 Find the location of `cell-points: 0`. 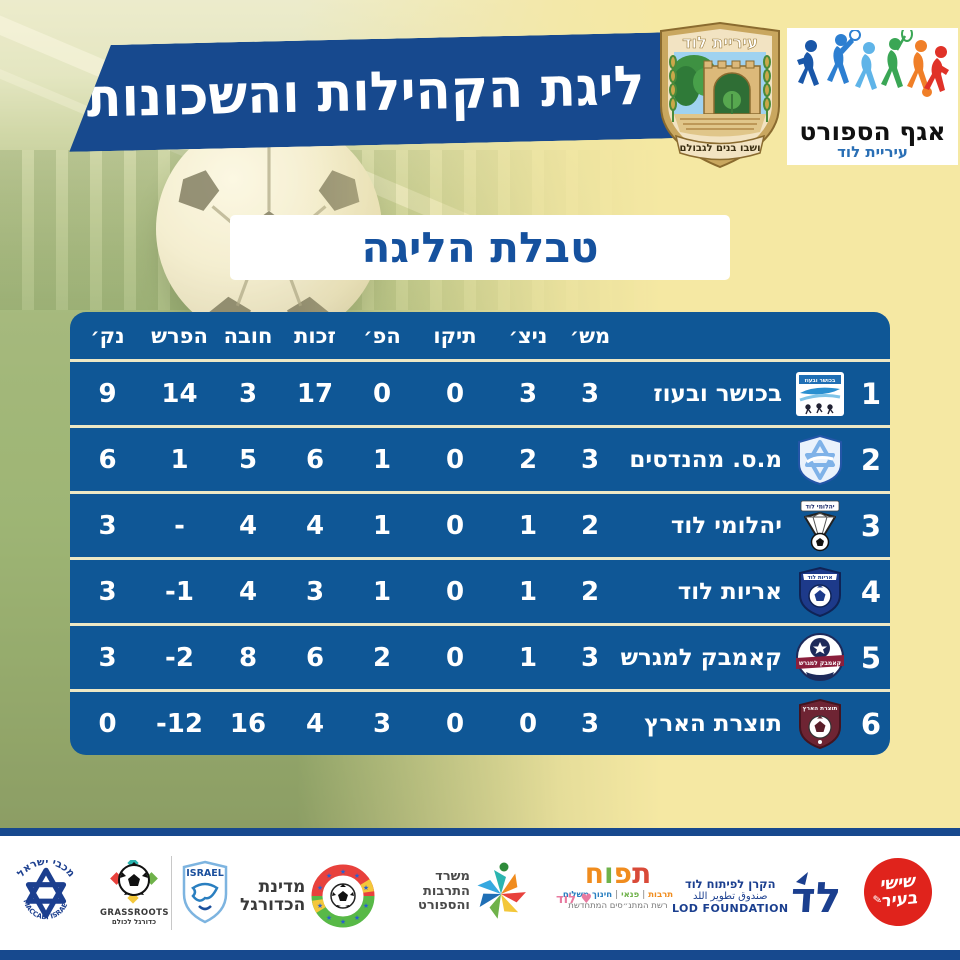

cell-points: 0 is located at coordinates (107, 723).